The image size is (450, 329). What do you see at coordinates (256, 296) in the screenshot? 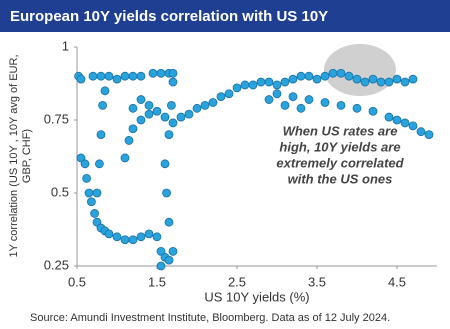
I see `x-axis-title: US 10Y yields (%)` at bounding box center [256, 296].